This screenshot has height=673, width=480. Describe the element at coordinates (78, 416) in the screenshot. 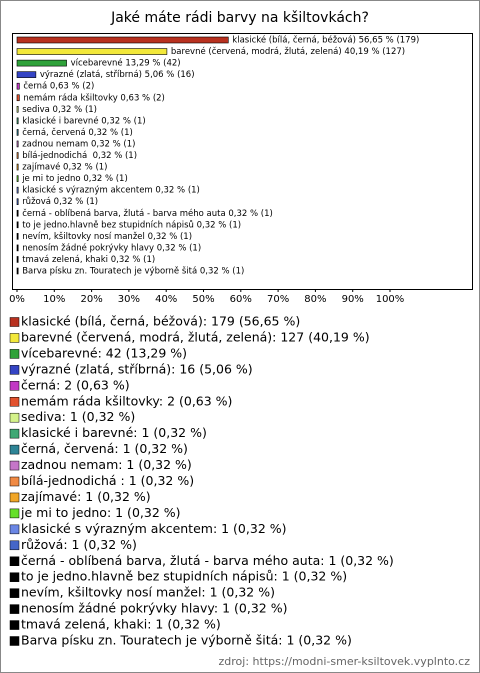

I see `legend-label: sediva: 1 (0,32 %)` at that location.